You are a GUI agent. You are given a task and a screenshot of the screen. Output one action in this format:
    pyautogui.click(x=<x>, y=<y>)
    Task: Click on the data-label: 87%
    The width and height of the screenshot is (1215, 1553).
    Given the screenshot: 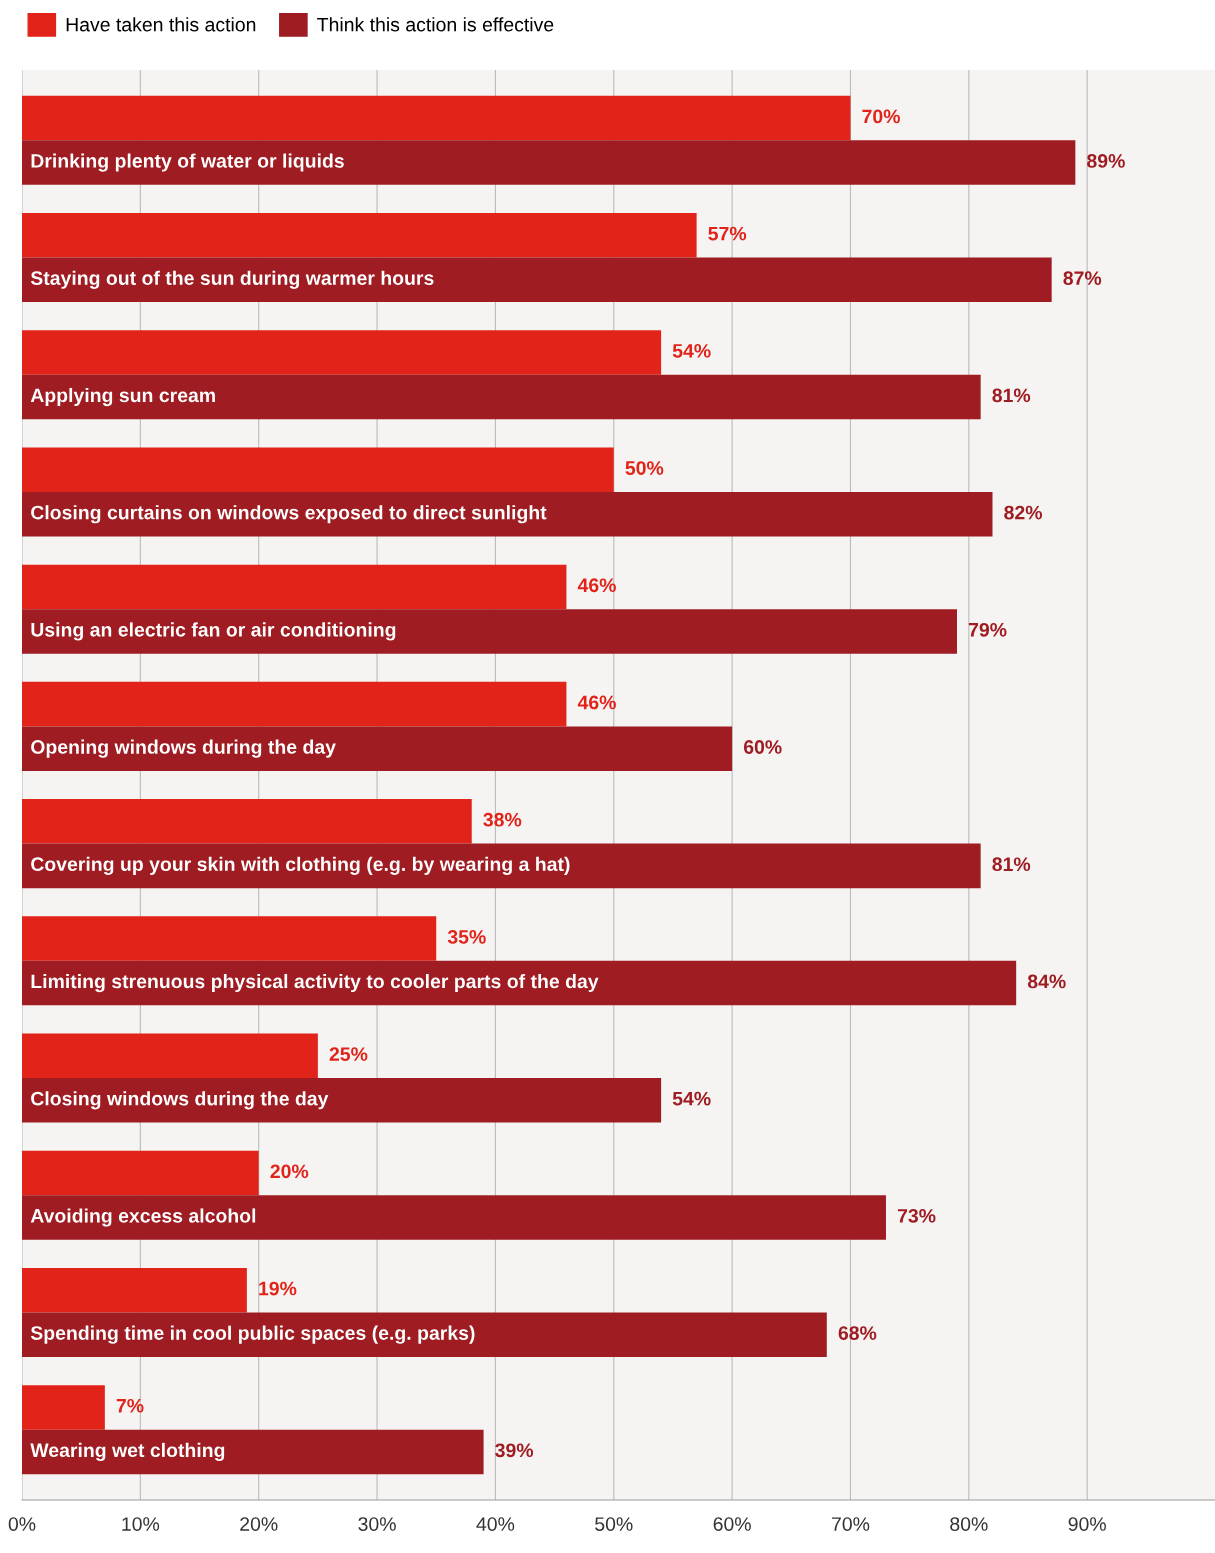 What is the action you would take?
    pyautogui.click(x=1082, y=278)
    